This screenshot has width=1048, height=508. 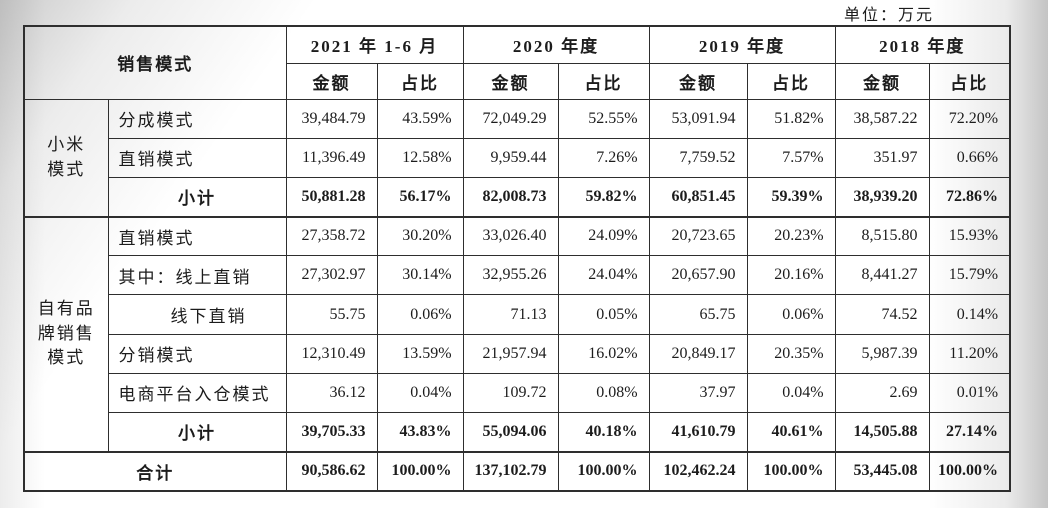 I want to click on amount-cell: 14,505.88, so click(x=882, y=432).